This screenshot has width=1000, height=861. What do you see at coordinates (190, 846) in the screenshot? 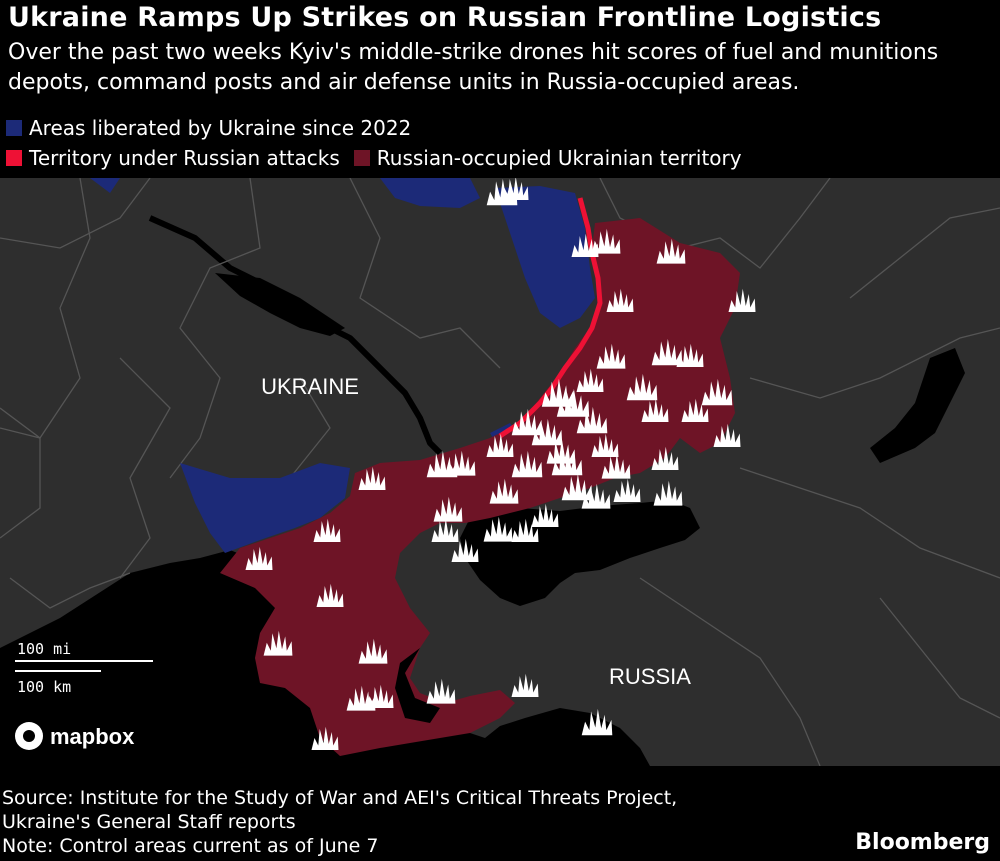
I see `note: Note: Control areas current as of June 7` at bounding box center [190, 846].